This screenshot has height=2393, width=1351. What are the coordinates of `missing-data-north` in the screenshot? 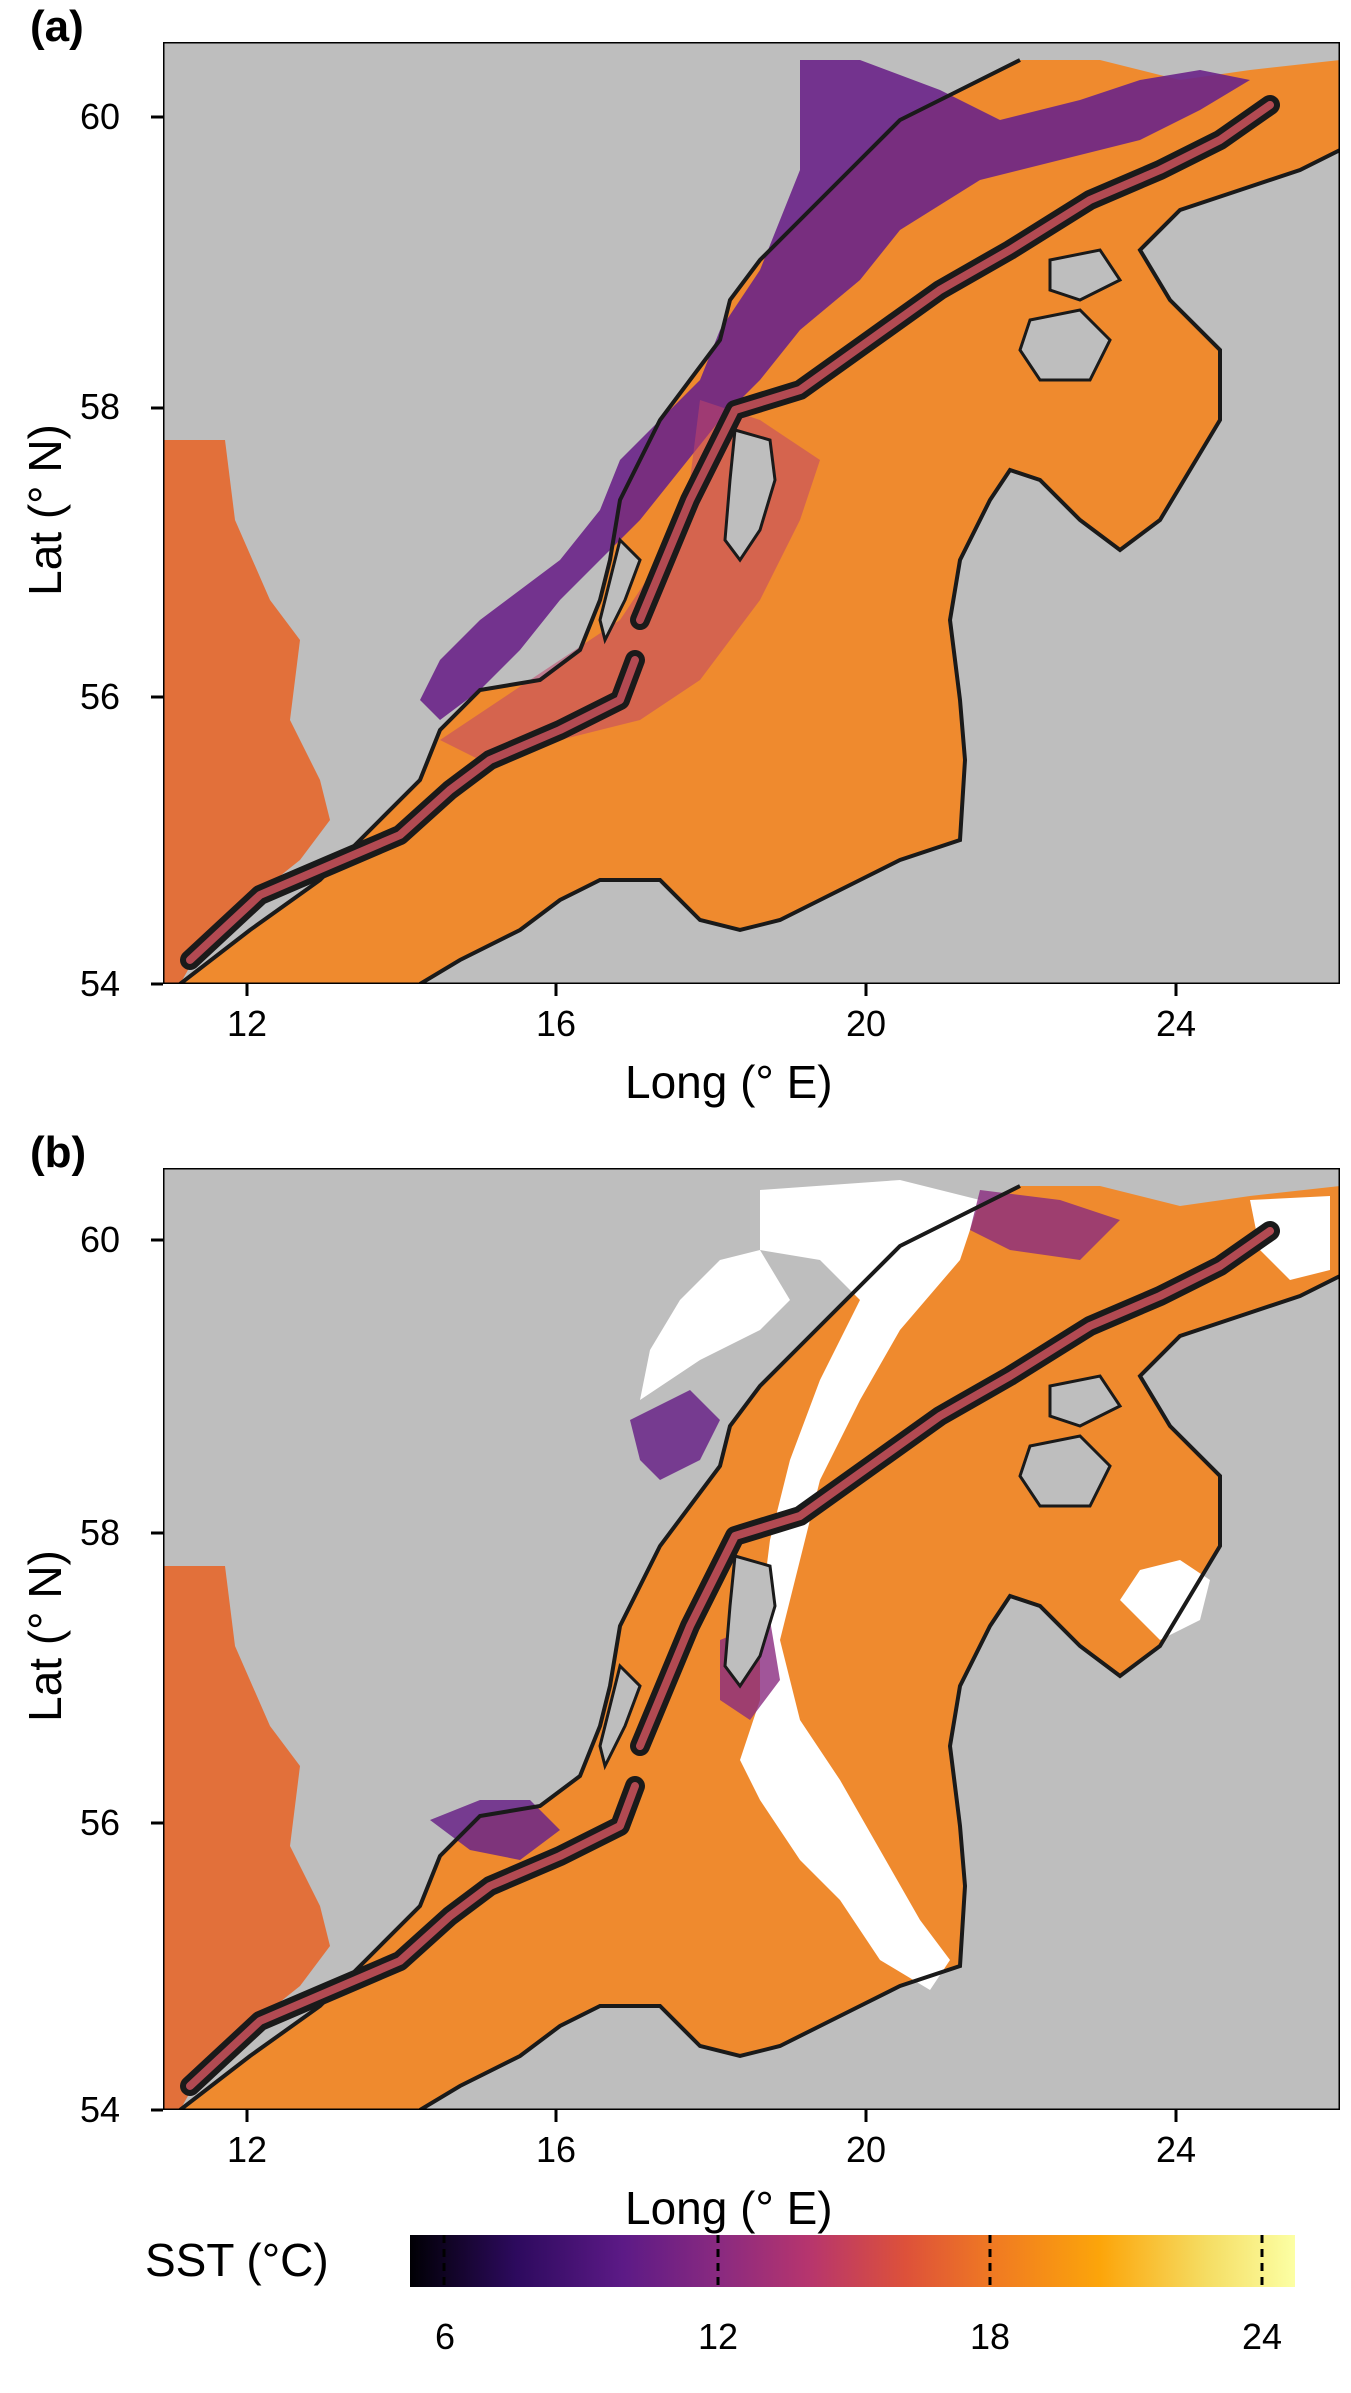 It's located at (715, 1325).